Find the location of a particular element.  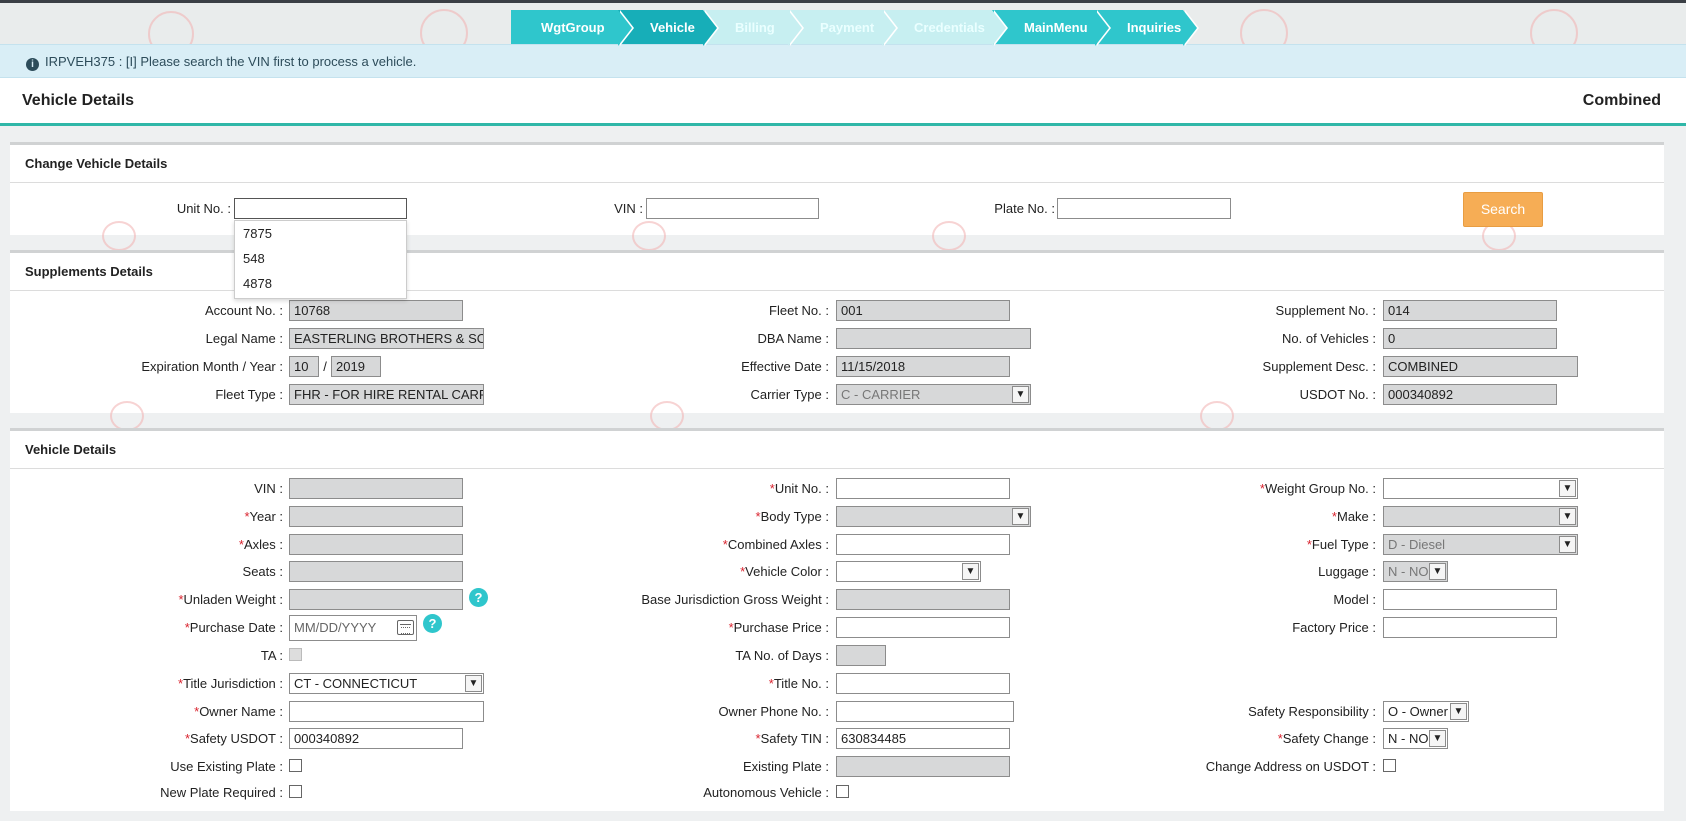

purchase-price-label: *Purchase Price : is located at coordinates (778, 627).